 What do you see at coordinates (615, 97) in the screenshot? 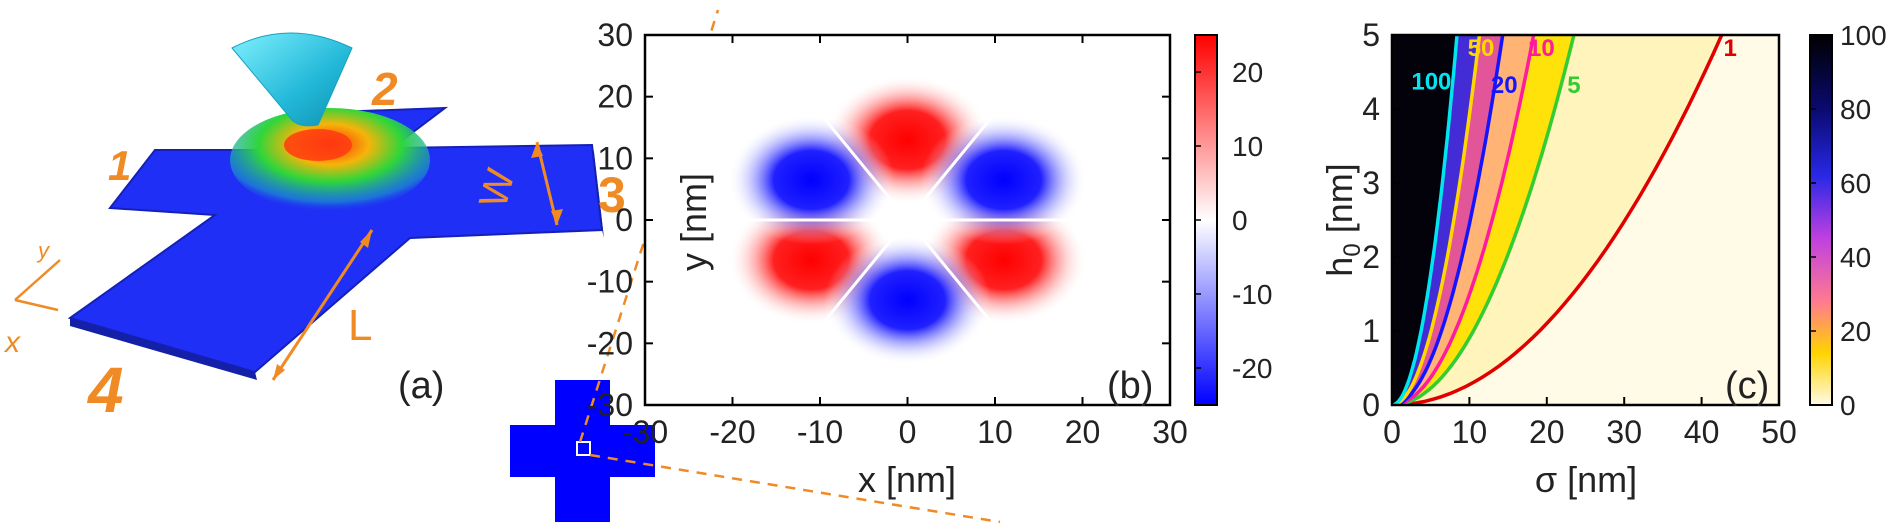
I see `y-tick-label: 20` at bounding box center [615, 97].